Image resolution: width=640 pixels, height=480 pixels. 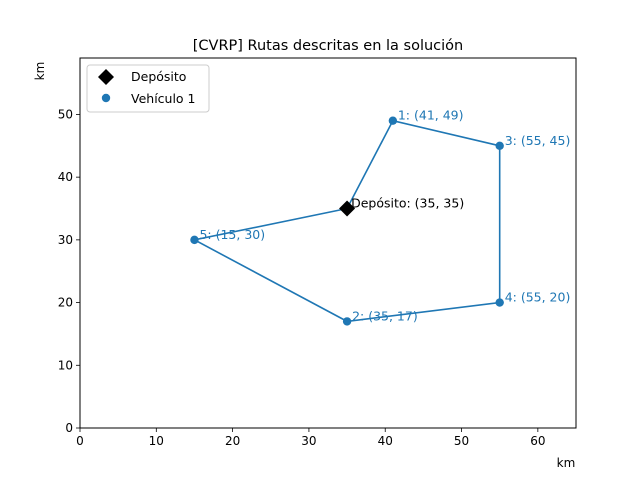 What do you see at coordinates (80, 441) in the screenshot?
I see `x-tick-label: 0` at bounding box center [80, 441].